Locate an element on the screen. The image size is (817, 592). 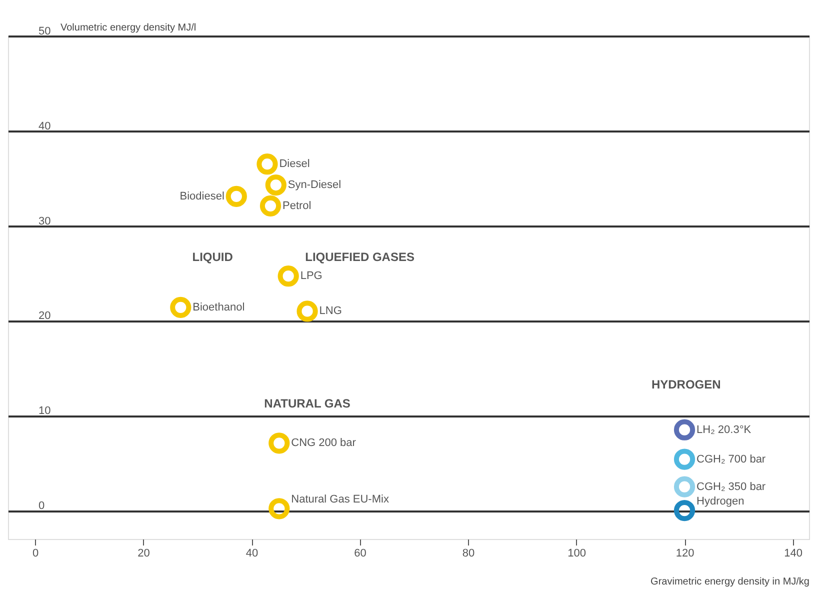
series-label: Syn-Diesel is located at coordinates (315, 185).